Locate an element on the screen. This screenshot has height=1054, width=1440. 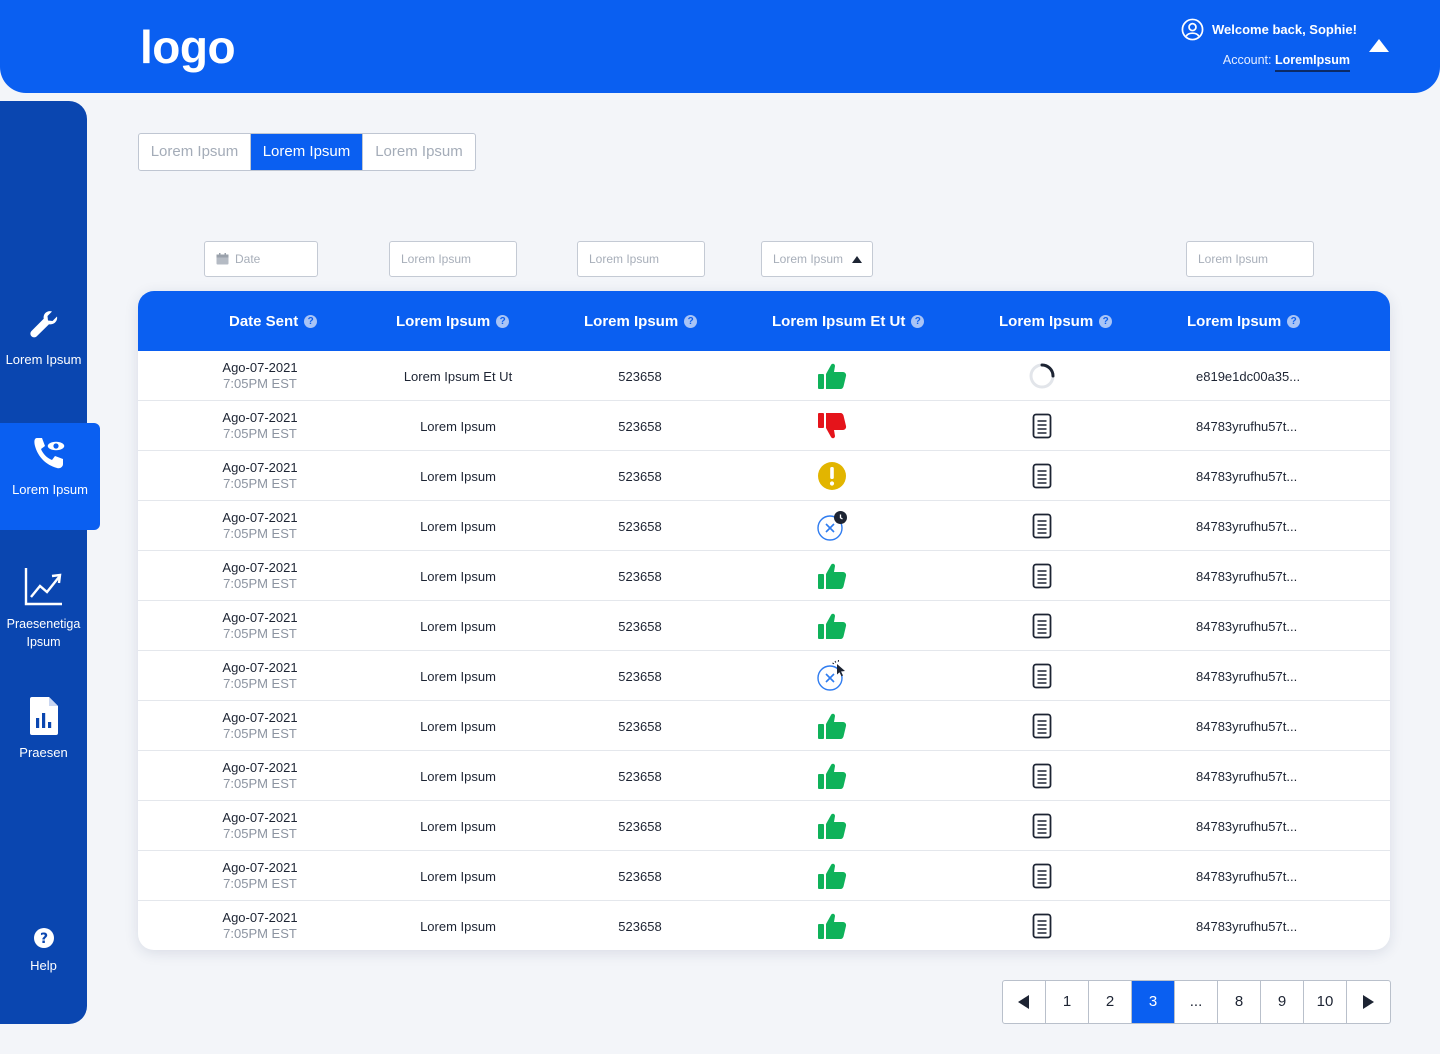
sidebar-item-tools: Lorem Ipsum is located at coordinates (43, 338).